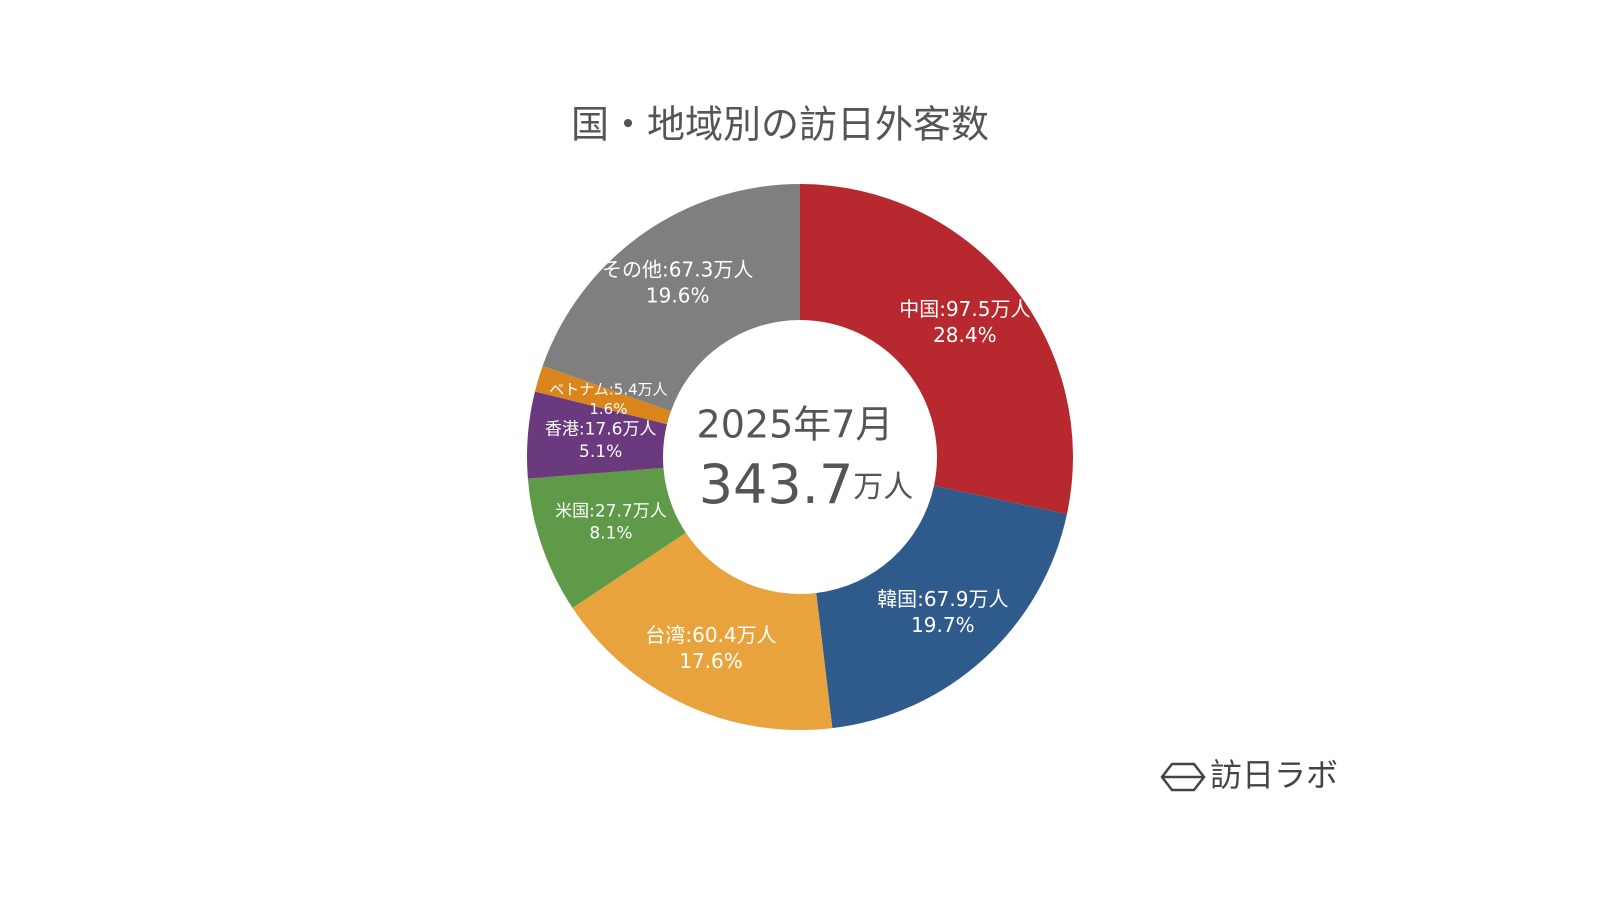  What do you see at coordinates (678, 295) in the screenshot?
I see `segment-percent: 19.6%` at bounding box center [678, 295].